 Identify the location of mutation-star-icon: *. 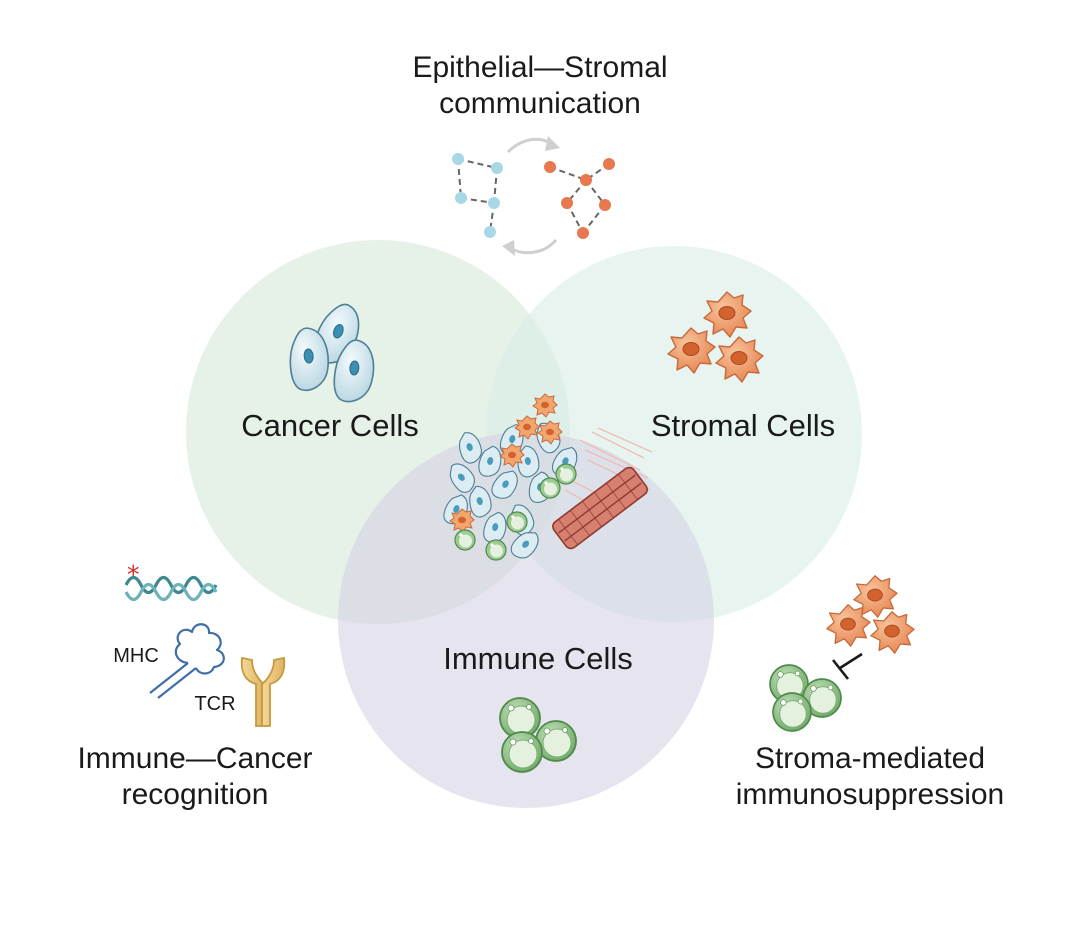
(133, 574).